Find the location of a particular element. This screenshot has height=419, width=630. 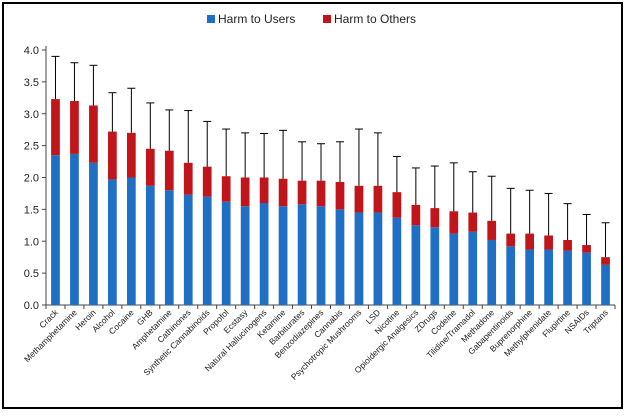

y-tick-label: 0.5 is located at coordinates (31, 274).